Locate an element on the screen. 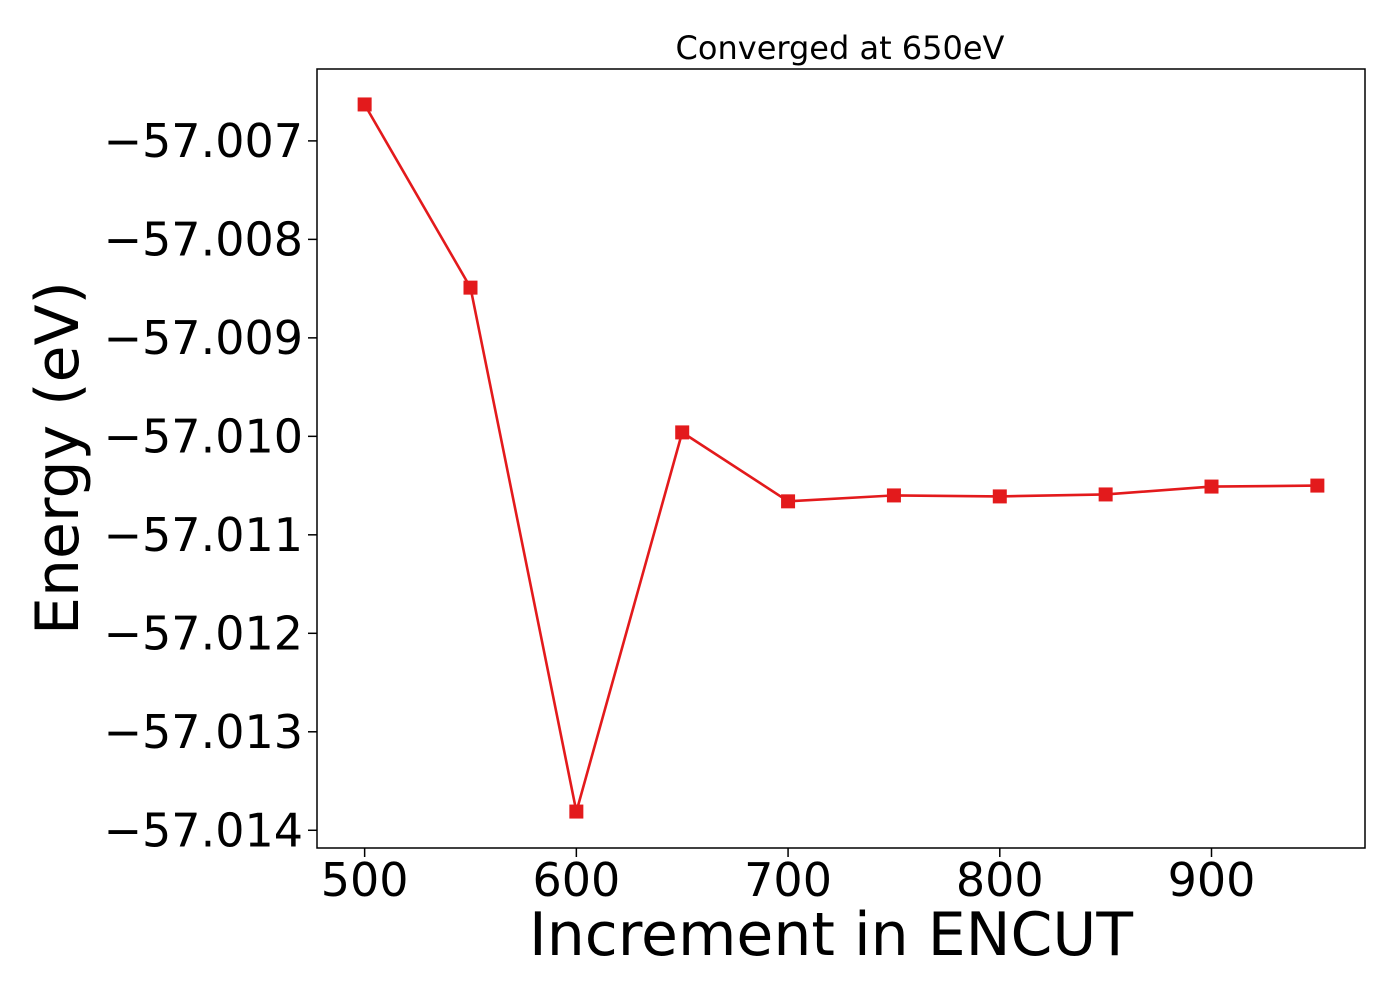  x-tick-label: 500 is located at coordinates (365, 880).